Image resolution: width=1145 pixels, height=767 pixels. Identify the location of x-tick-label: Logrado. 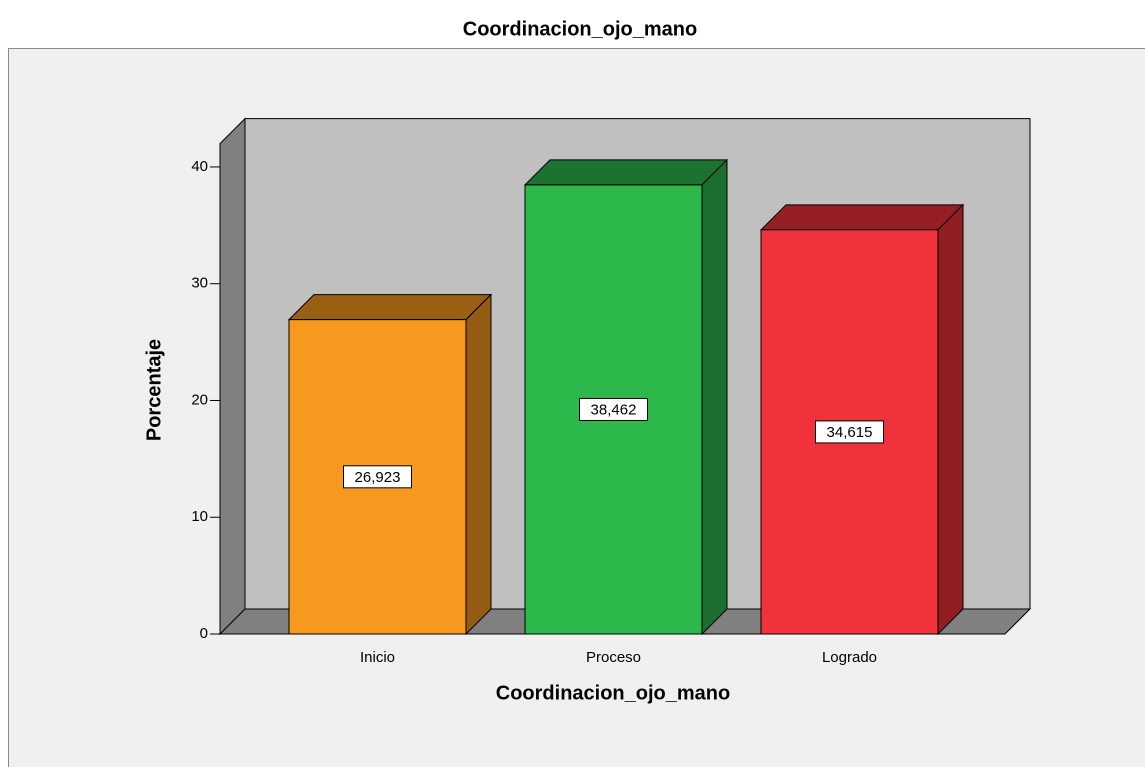
(849, 657).